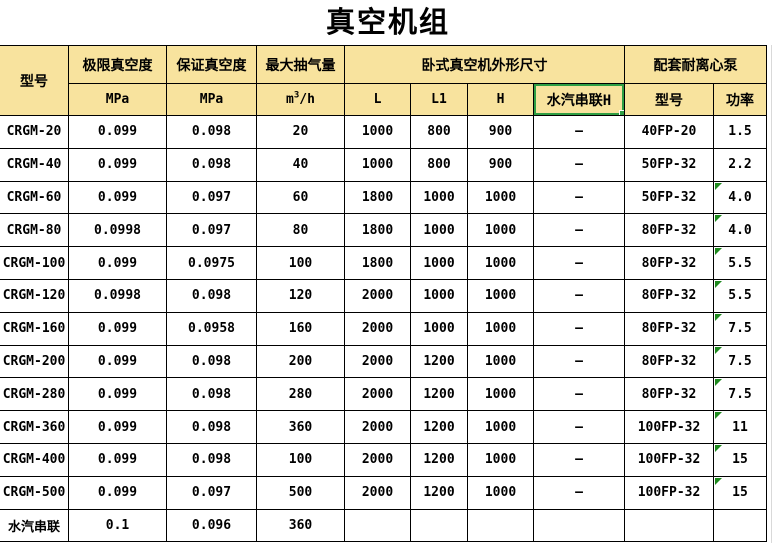  I want to click on cell-capacity: 200, so click(300, 361).